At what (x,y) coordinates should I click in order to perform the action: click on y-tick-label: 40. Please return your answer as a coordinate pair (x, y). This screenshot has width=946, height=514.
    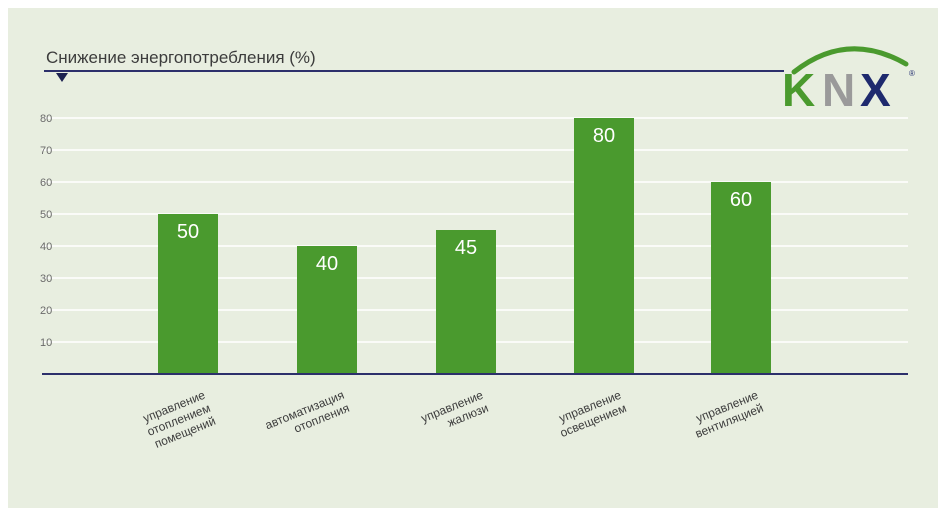
    Looking at the image, I should click on (46, 247).